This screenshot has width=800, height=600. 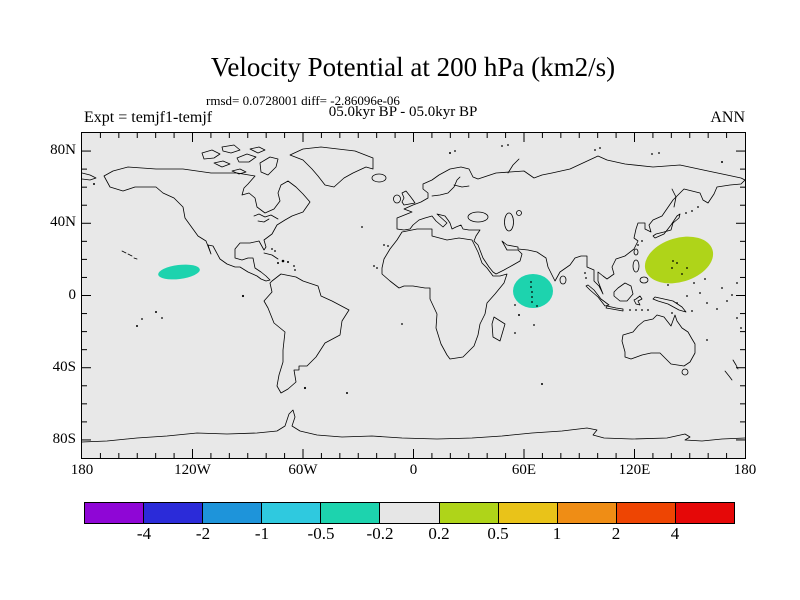 What do you see at coordinates (303, 470) in the screenshot?
I see `lon-tick-label: 60W` at bounding box center [303, 470].